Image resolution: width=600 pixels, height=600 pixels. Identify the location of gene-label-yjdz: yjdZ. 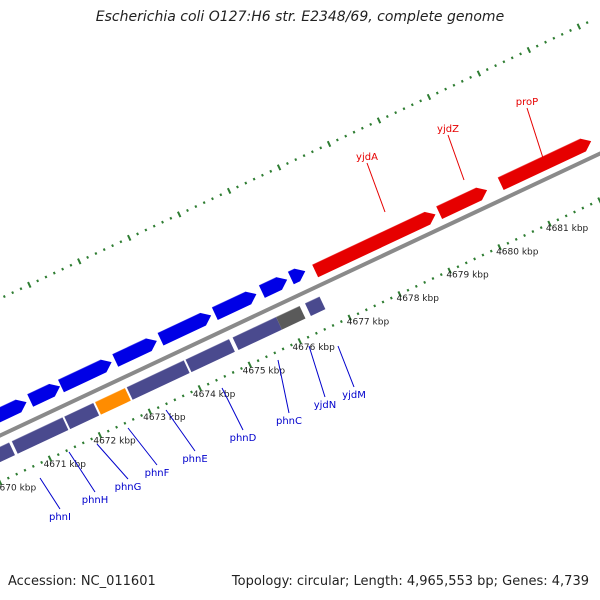
(448, 129).